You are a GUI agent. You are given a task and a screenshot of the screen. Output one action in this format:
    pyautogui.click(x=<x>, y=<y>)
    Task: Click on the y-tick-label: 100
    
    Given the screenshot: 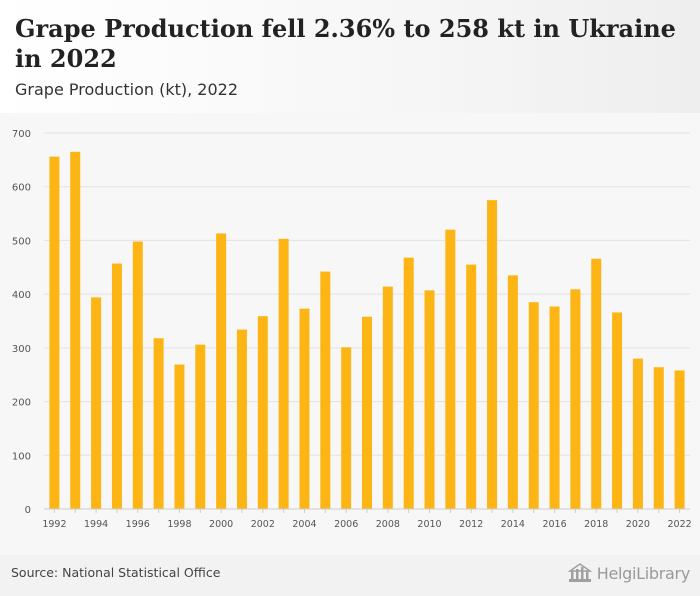 What is the action you would take?
    pyautogui.click(x=21, y=456)
    